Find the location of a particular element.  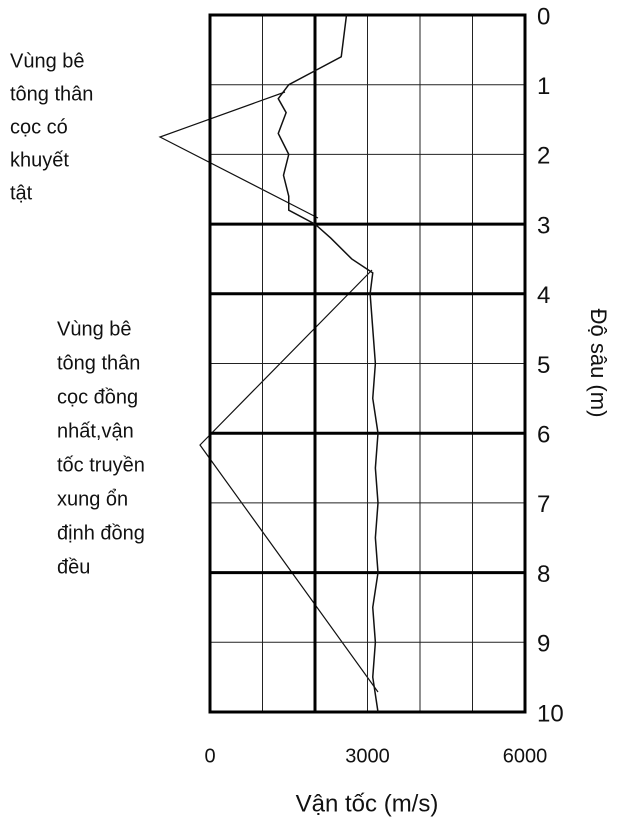

y-tick-label: 1 is located at coordinates (543, 86).